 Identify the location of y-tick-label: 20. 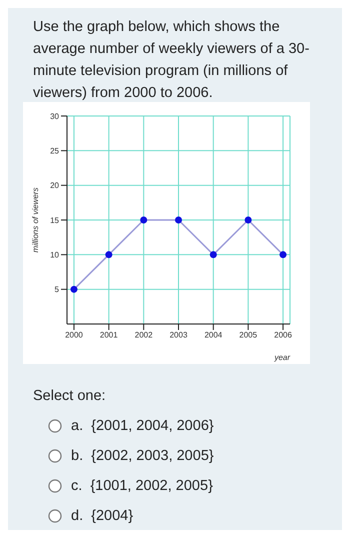
(55, 185).